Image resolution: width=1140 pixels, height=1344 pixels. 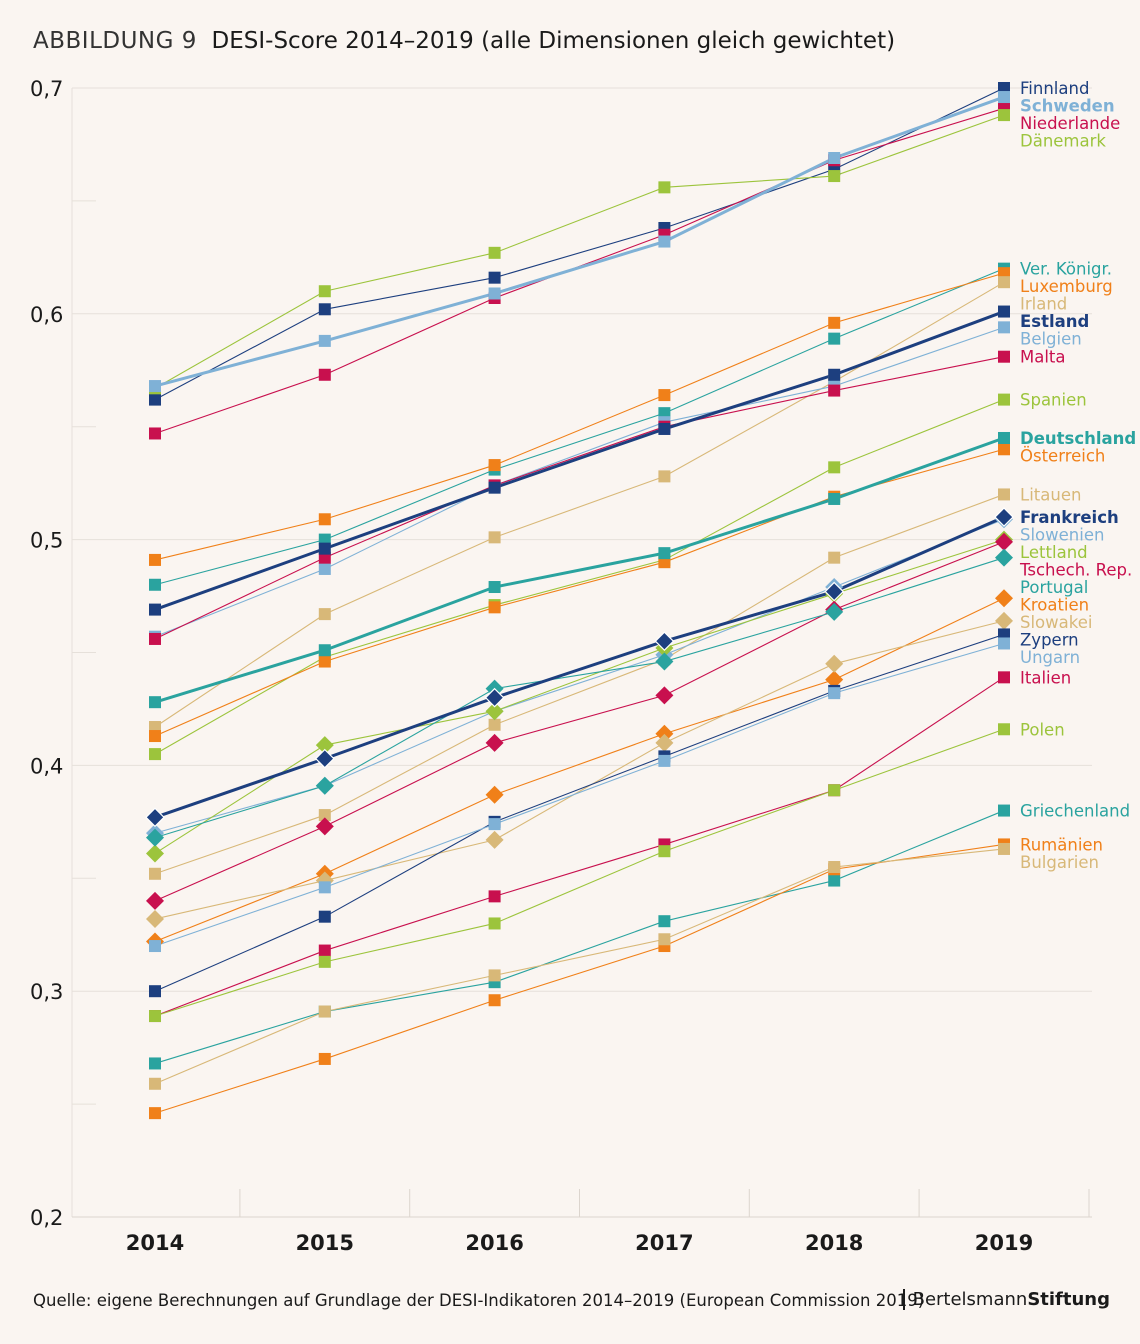 I want to click on series-label: Slowenien, so click(x=1062, y=535).